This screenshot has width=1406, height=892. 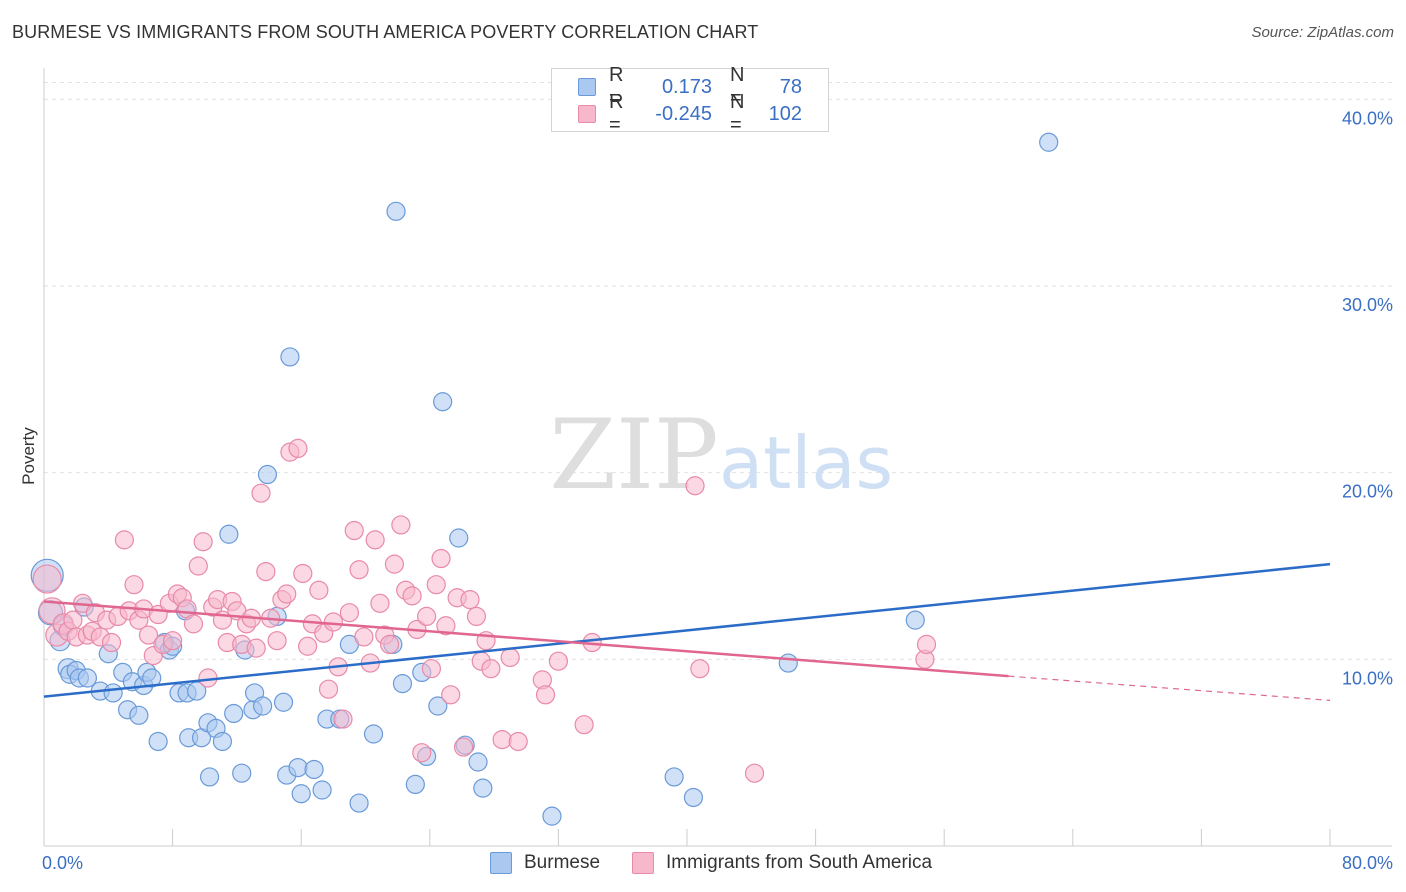 I want to click on imm-trend-line, so click(x=526, y=639).